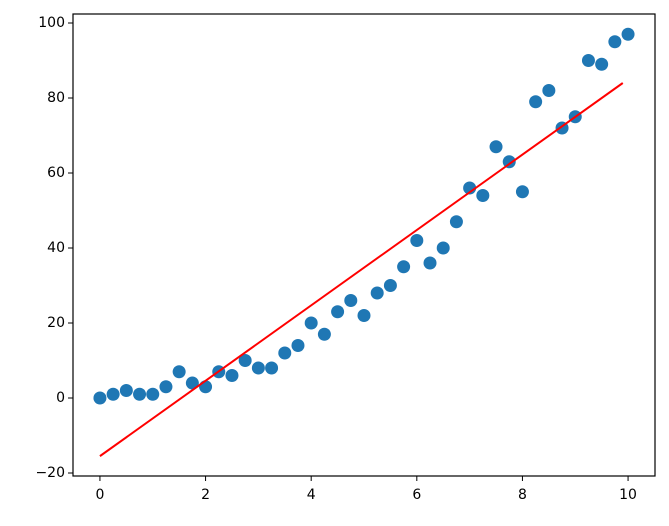  Describe the element at coordinates (51, 23) in the screenshot. I see `y-tick-label: 100` at that location.